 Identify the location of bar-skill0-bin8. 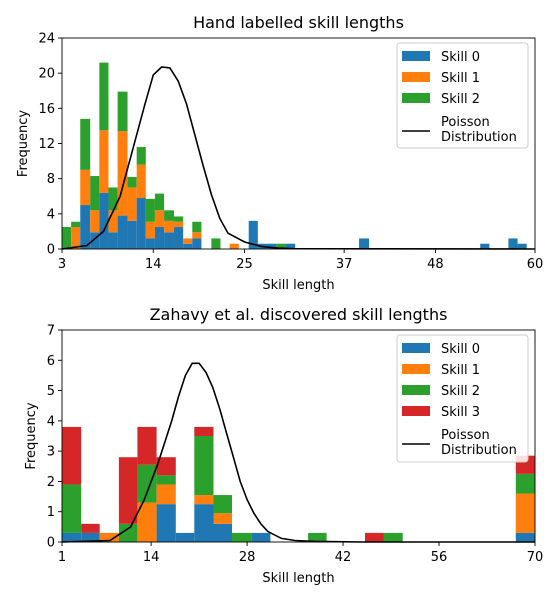
(141, 223).